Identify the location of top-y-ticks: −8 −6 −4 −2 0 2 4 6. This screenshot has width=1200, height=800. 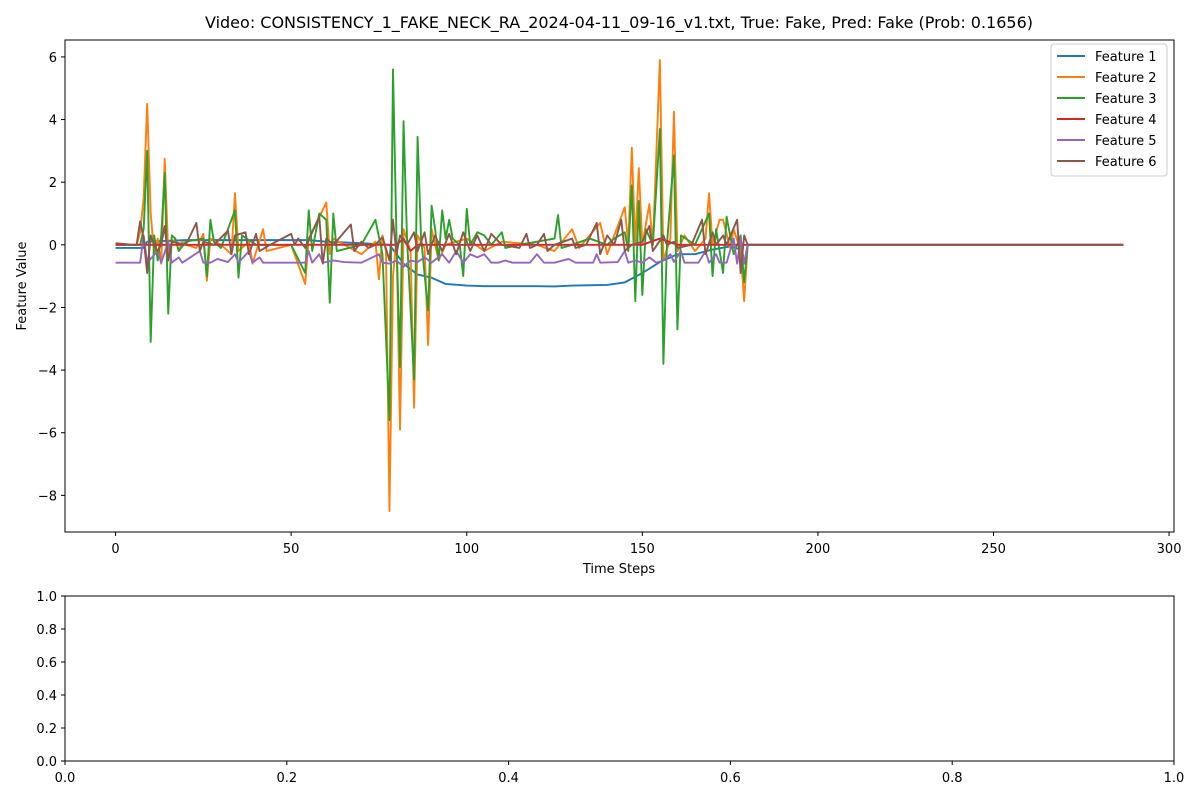
(51, 277).